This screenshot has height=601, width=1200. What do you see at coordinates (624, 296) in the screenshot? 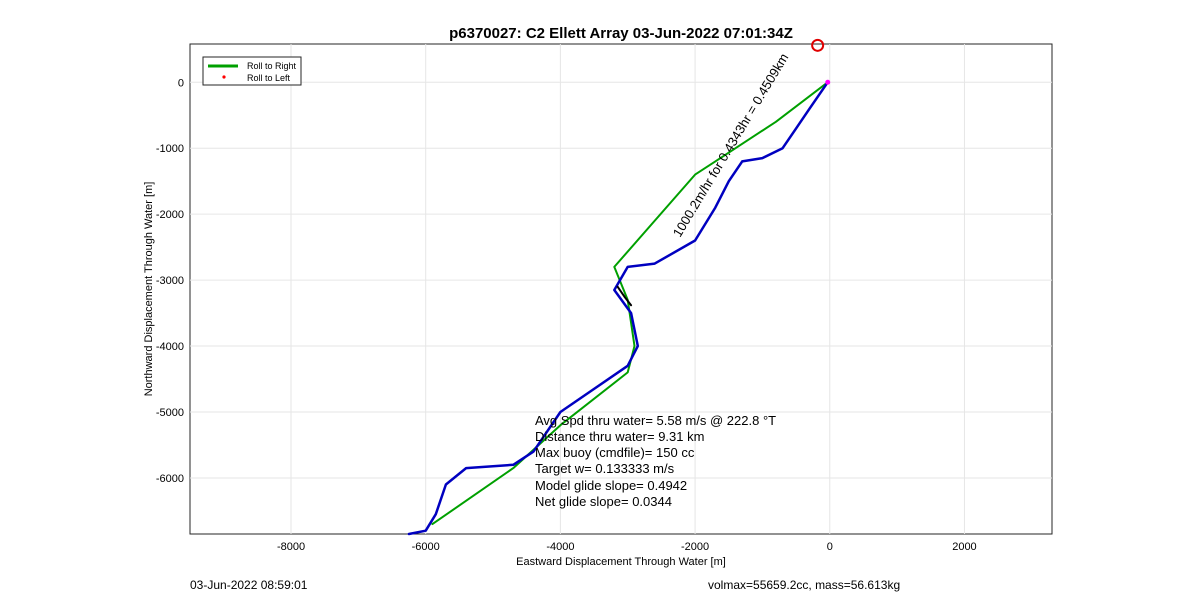
I see `series-line` at bounding box center [624, 296].